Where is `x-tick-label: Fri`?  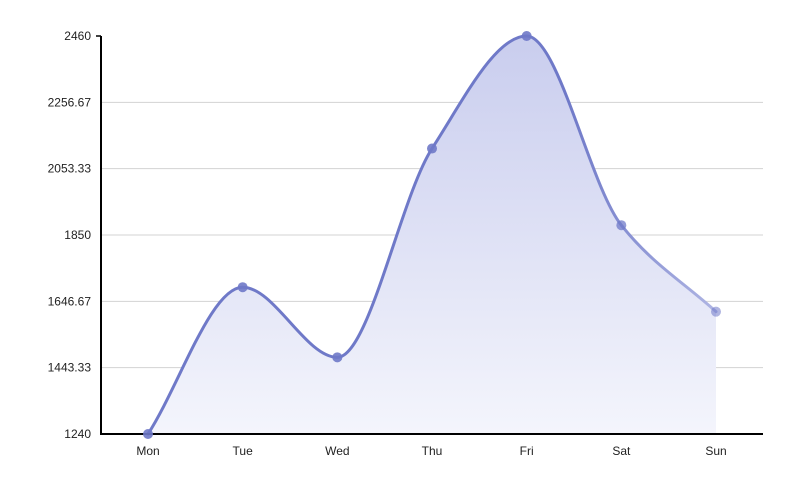
x-tick-label: Fri is located at coordinates (527, 451).